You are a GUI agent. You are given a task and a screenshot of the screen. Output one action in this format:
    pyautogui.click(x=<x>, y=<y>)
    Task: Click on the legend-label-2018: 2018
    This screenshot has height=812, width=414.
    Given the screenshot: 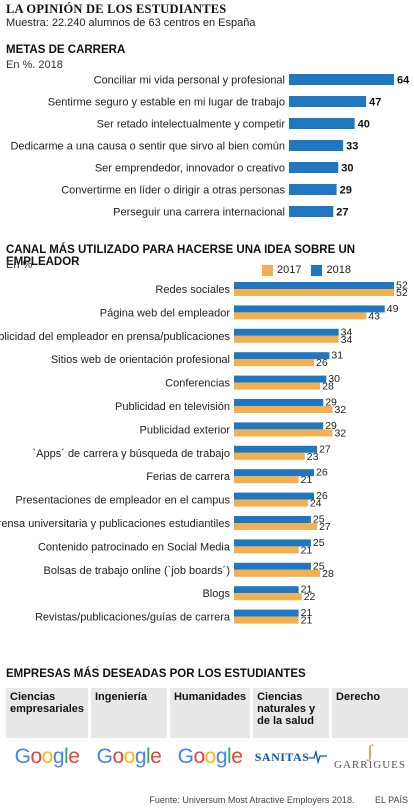 What is the action you would take?
    pyautogui.click(x=338, y=270)
    